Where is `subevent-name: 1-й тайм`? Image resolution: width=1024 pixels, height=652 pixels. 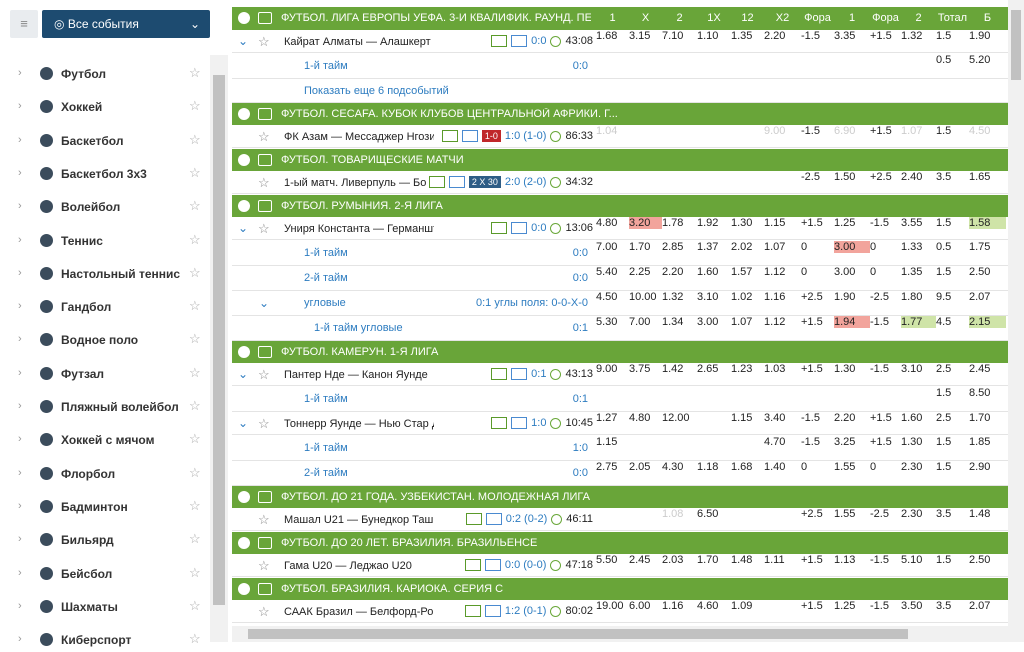
subevent-name: 1-й тайм is located at coordinates (326, 399).